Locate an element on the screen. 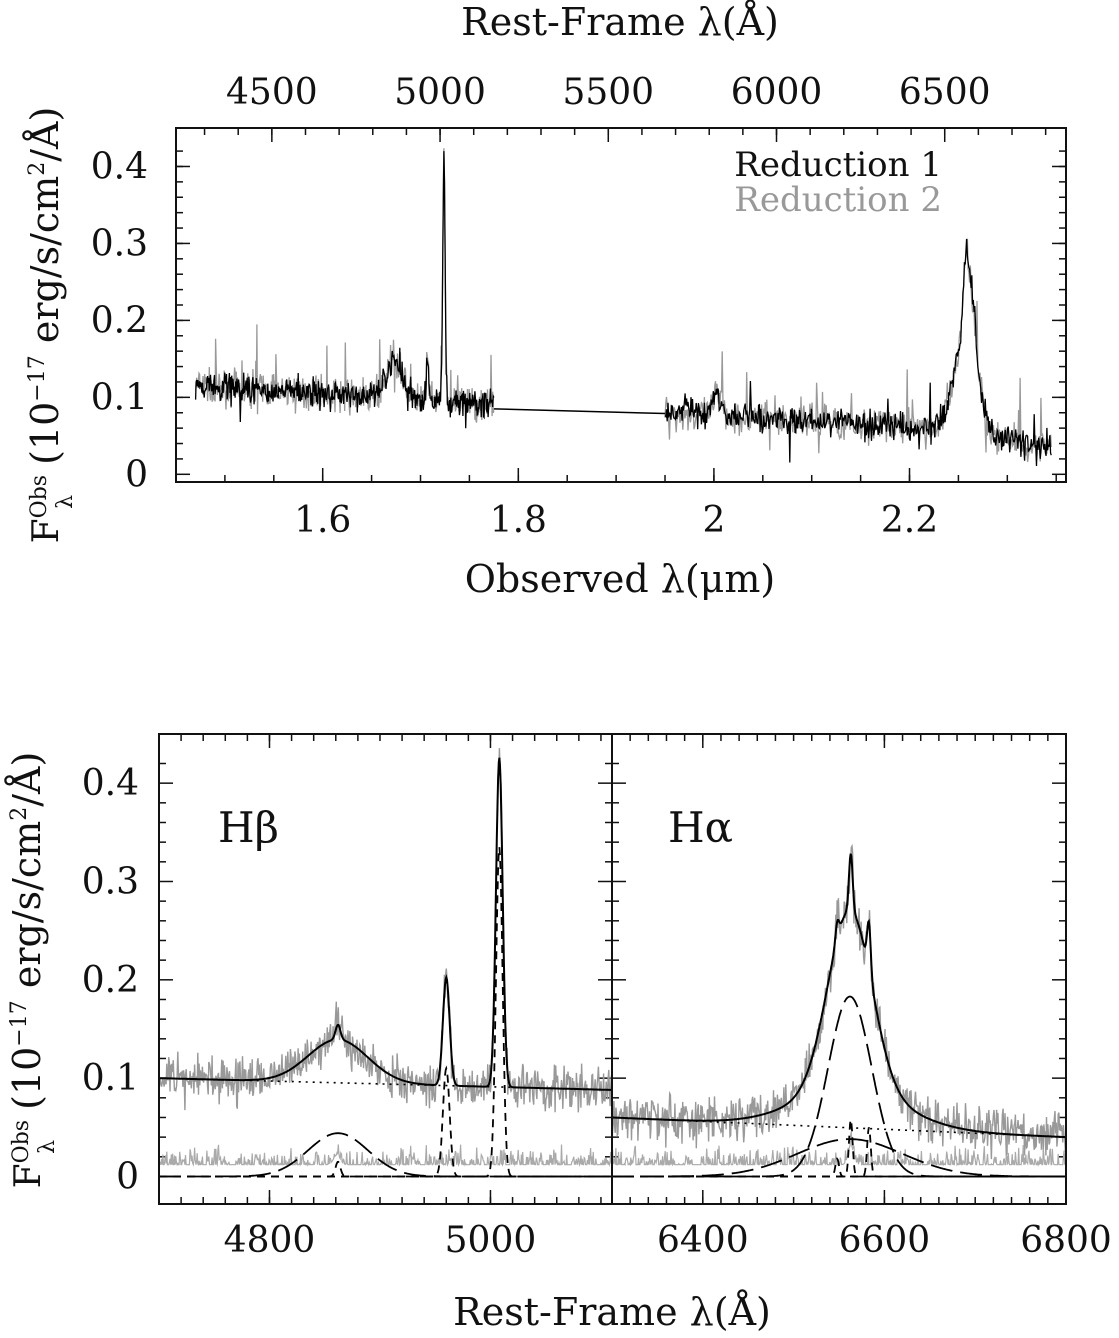 This screenshot has height=1338, width=1119. bottom-x-axis-title: Rest-Frame λ(Å) is located at coordinates (612, 1312).